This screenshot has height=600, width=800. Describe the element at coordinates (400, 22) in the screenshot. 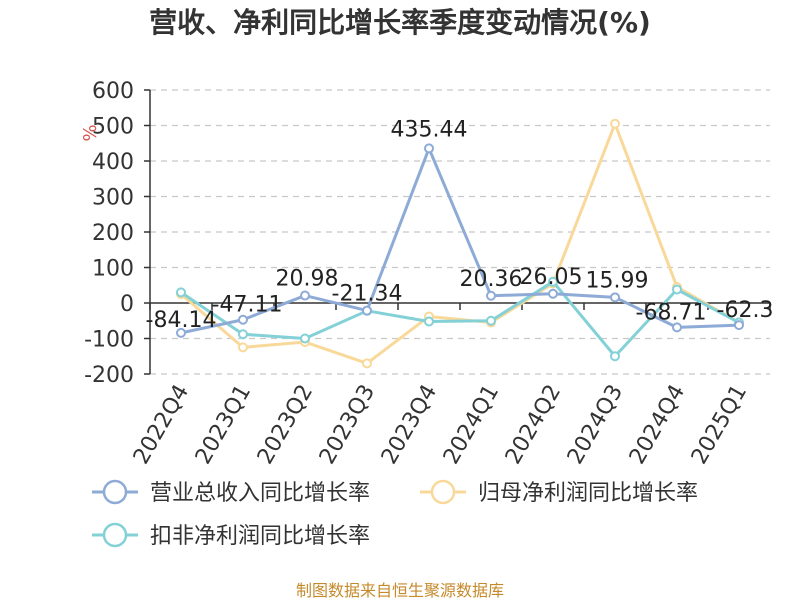

I see `chart-title: 营收、净利同比增长率季度变动情况(%)` at that location.